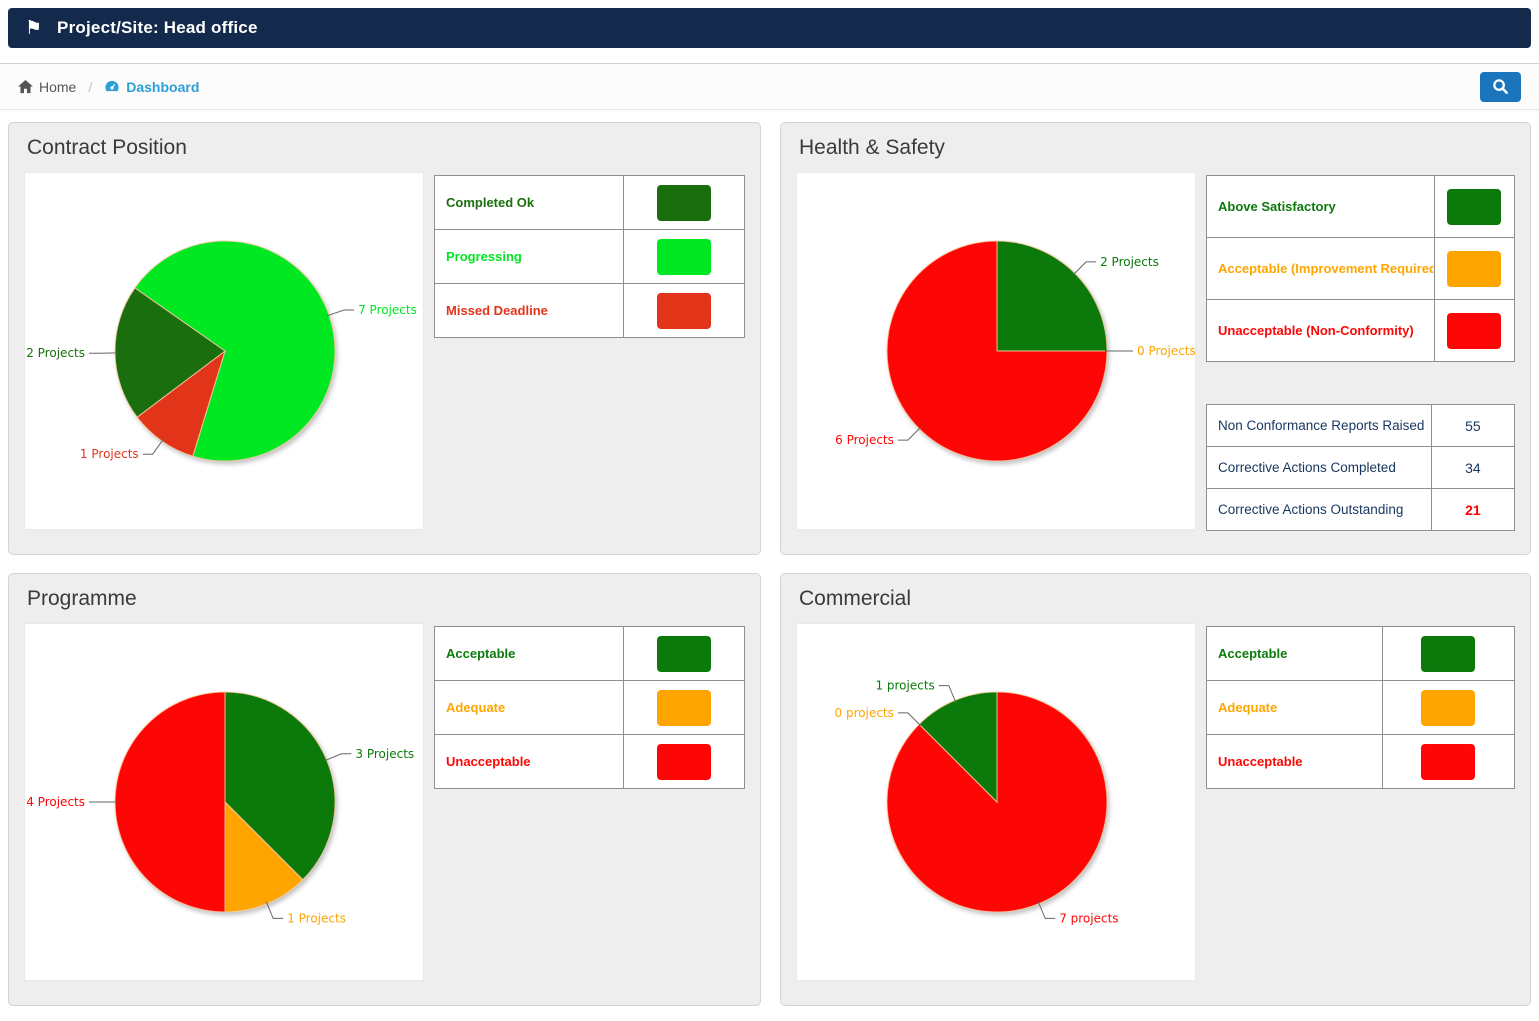 The image size is (1539, 1021). What do you see at coordinates (1319, 426) in the screenshot?
I see `stats-label: Non Conformance Reports Raised` at bounding box center [1319, 426].